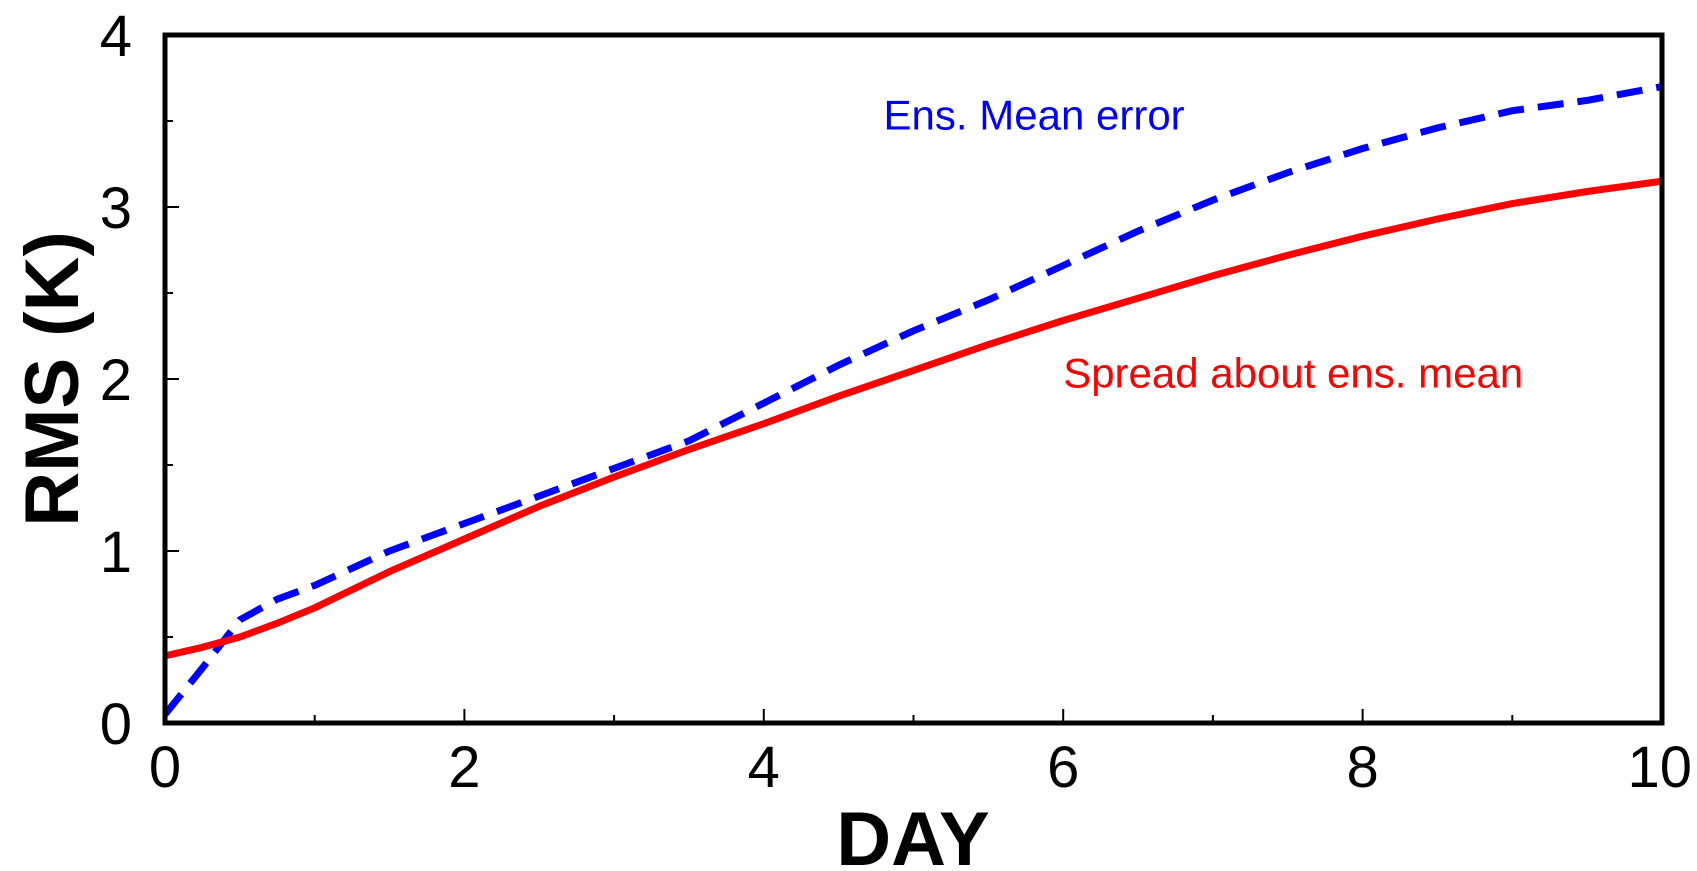  I want to click on x-tick-label: 6, so click(1063, 767).